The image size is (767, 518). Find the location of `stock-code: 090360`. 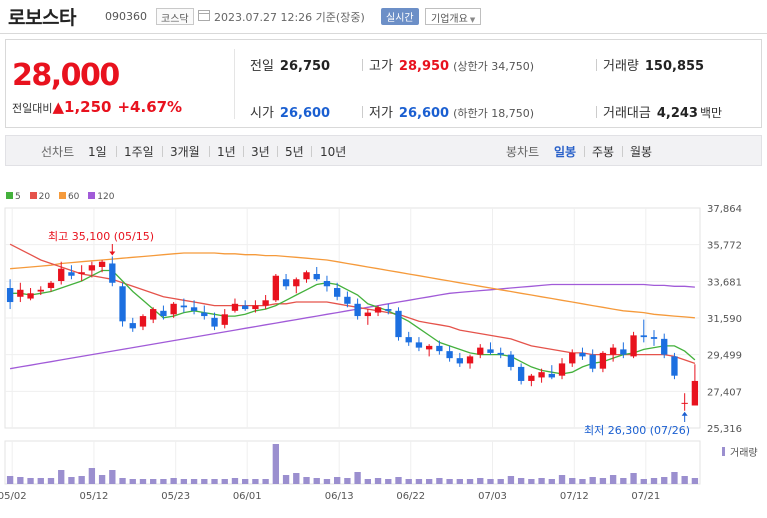

stock-code: 090360 is located at coordinates (126, 16).